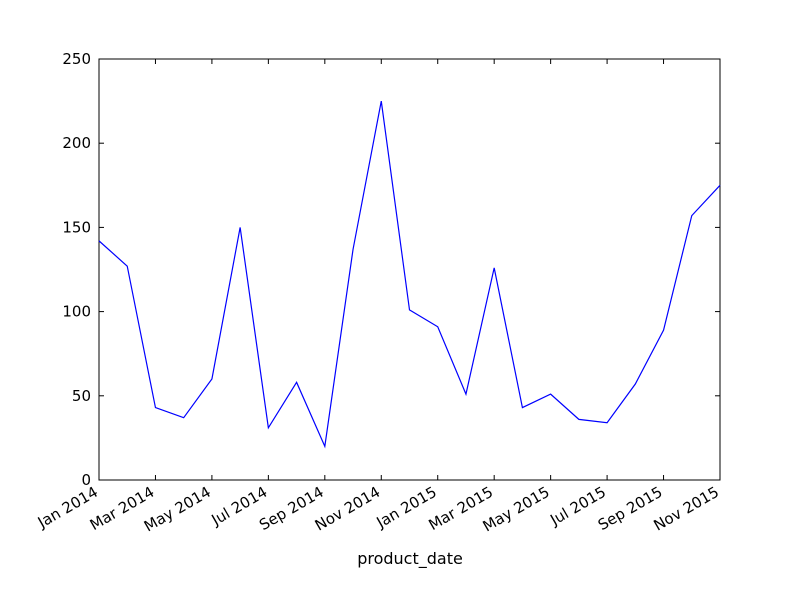  Describe the element at coordinates (410, 559) in the screenshot. I see `x-axis-label: product_date` at that location.